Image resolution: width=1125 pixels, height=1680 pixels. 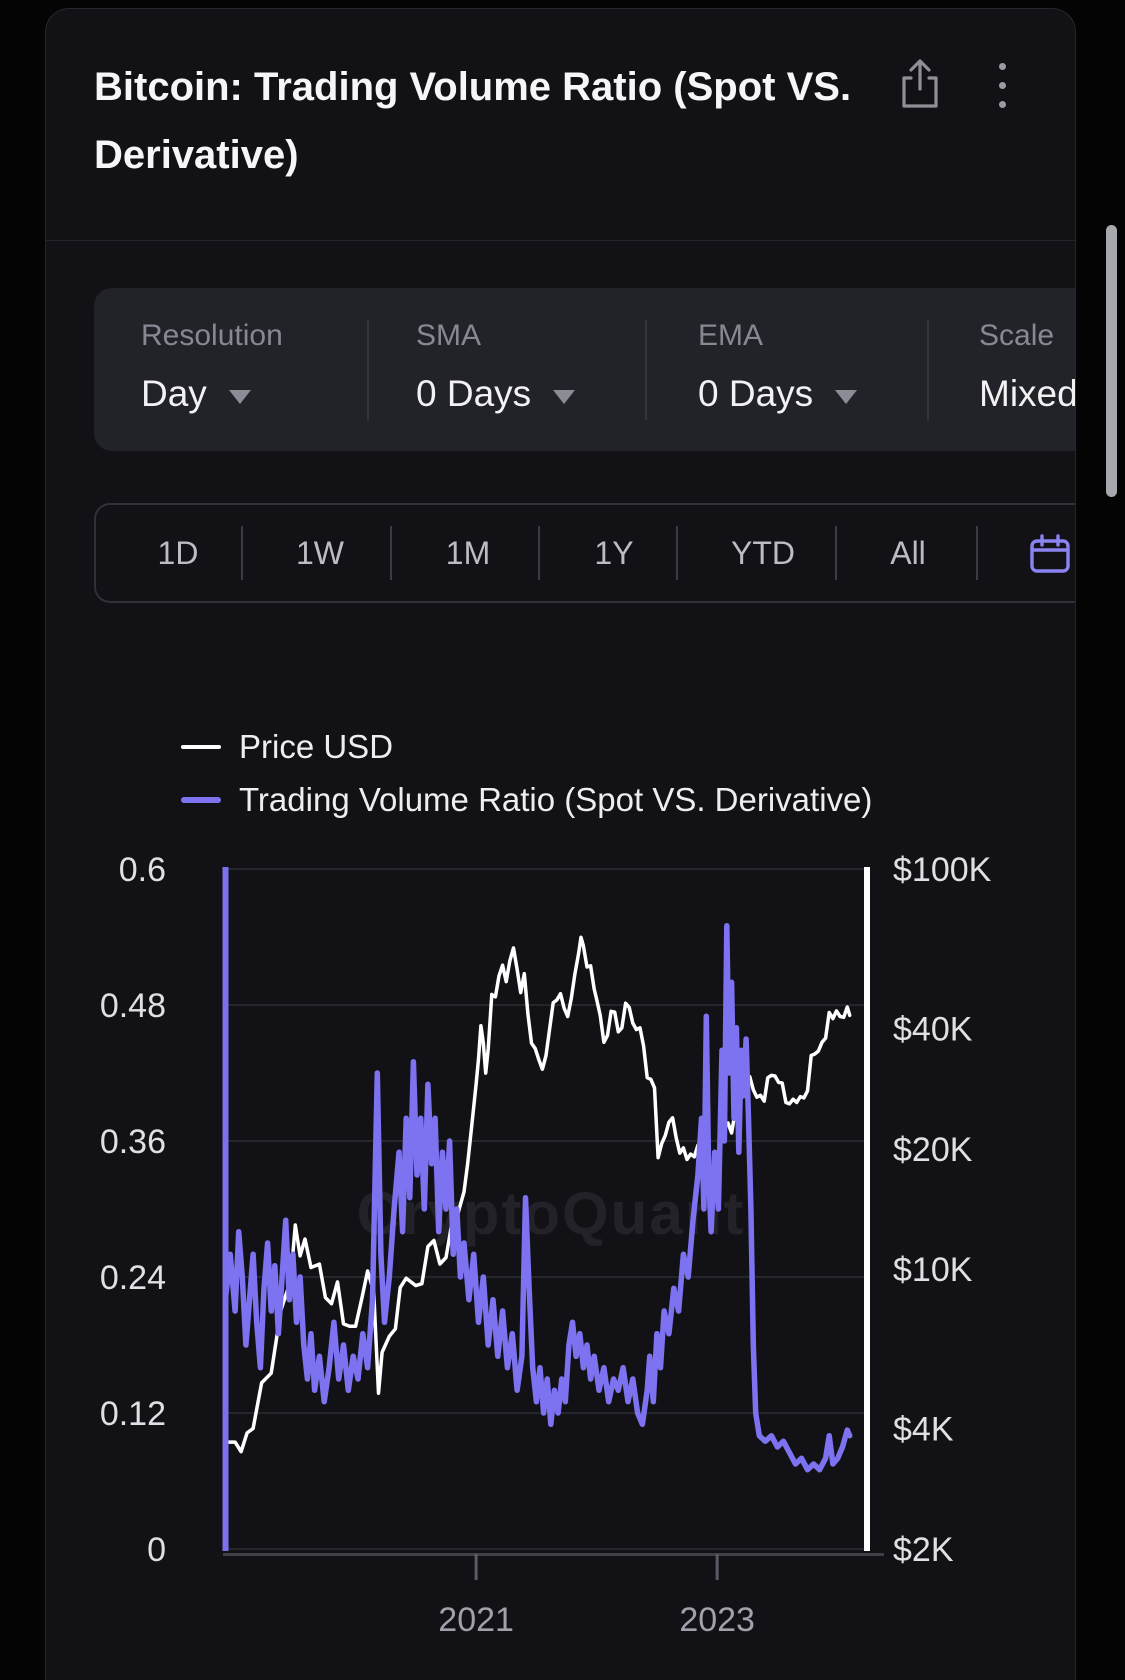 I want to click on svg-text: 0, so click(x=156, y=1550).